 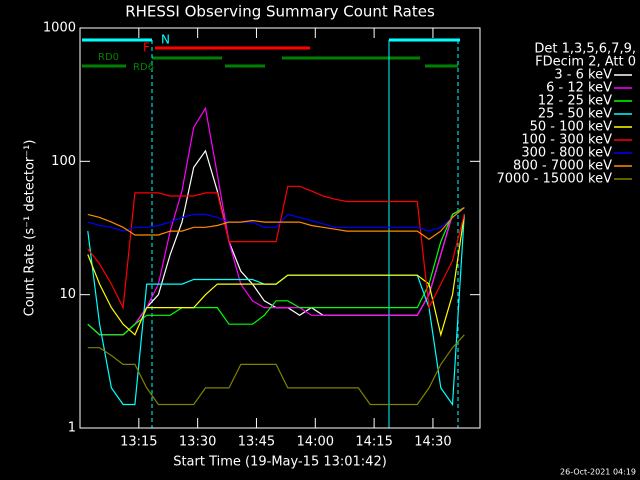 What do you see at coordinates (566, 153) in the screenshot?
I see `legend-label: 300 - 800 keV` at bounding box center [566, 153].